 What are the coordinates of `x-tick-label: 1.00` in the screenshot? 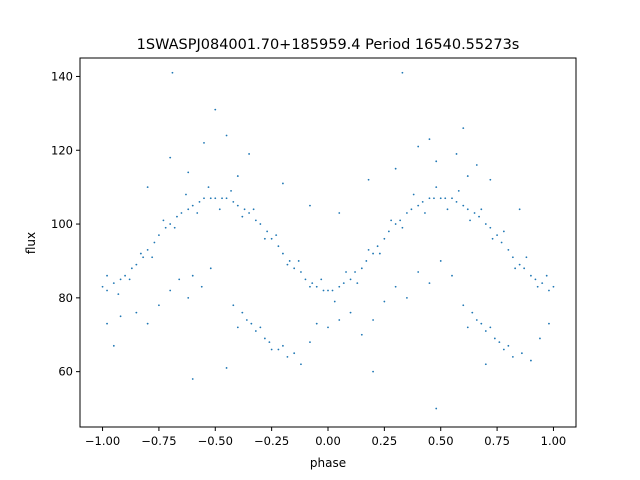 It's located at (554, 441).